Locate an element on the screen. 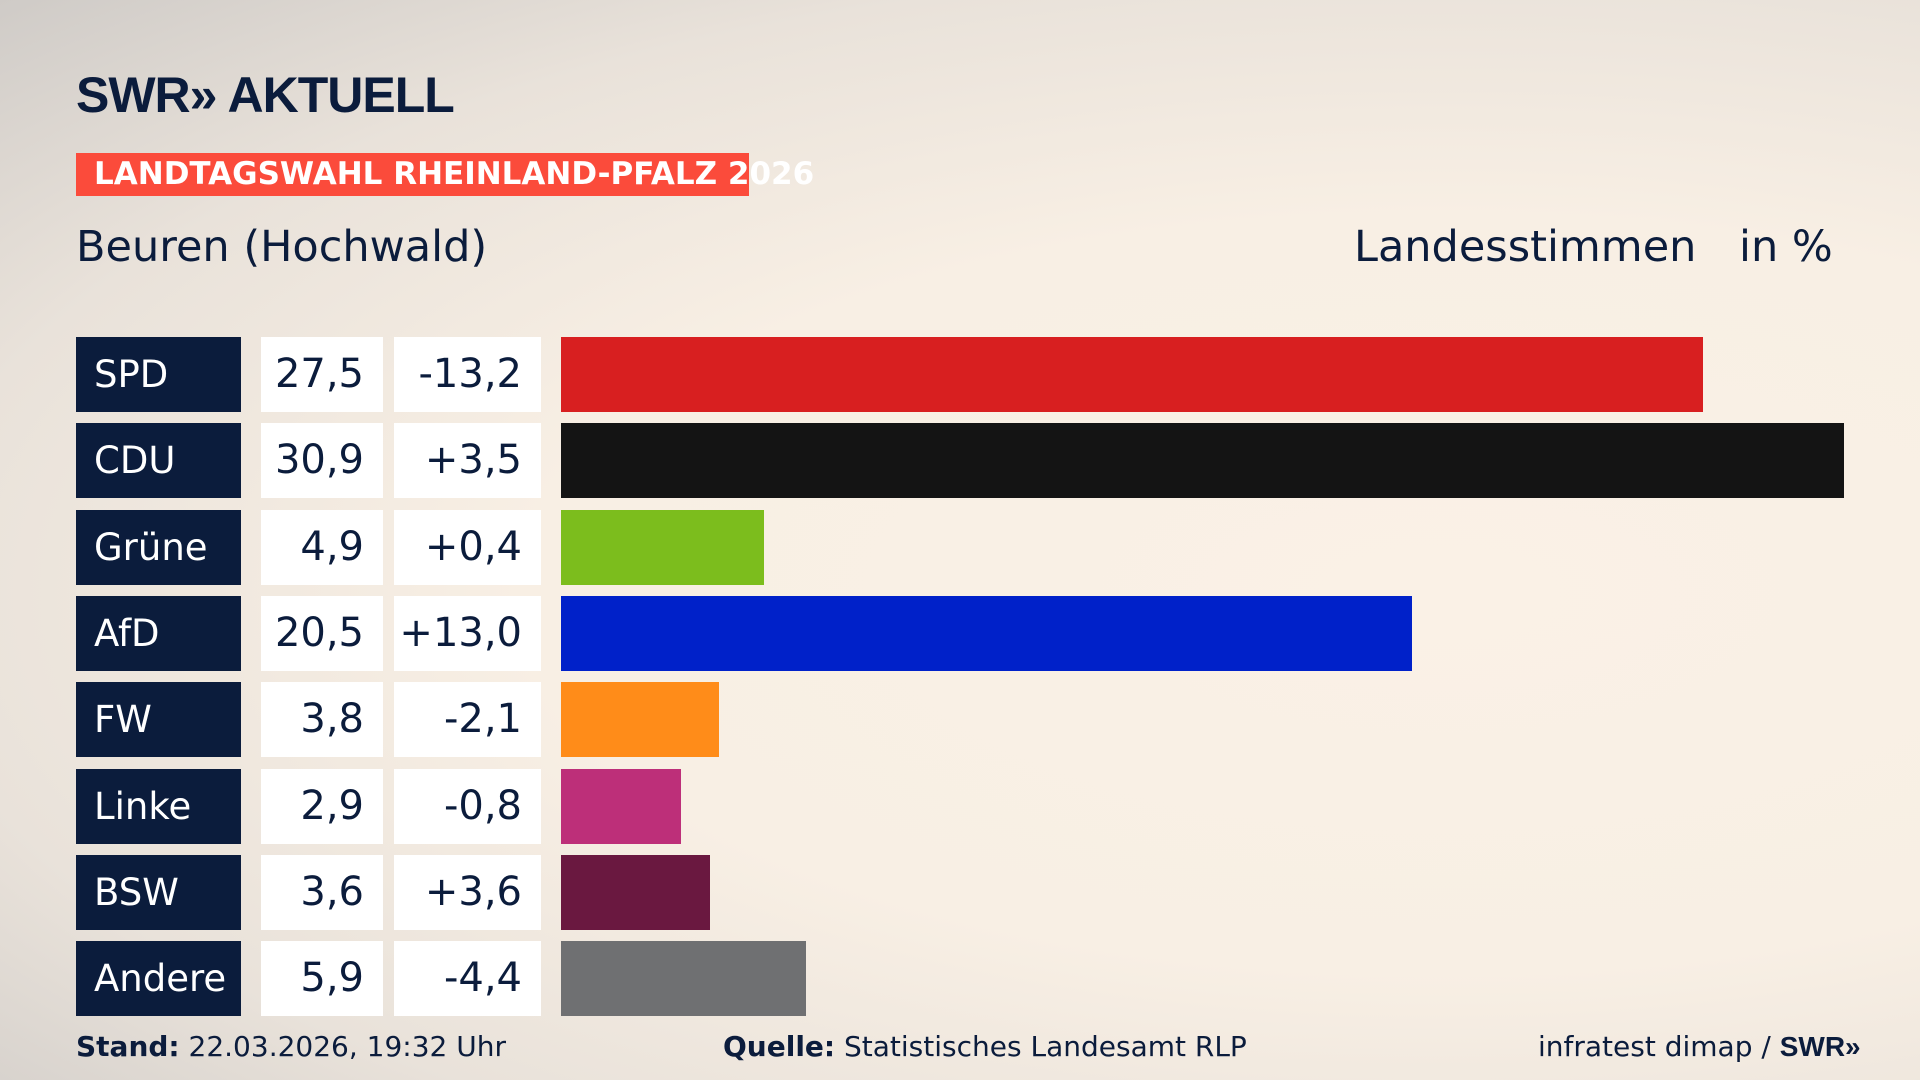  party-row: AfD 20,5 +13,0 is located at coordinates (960, 633).